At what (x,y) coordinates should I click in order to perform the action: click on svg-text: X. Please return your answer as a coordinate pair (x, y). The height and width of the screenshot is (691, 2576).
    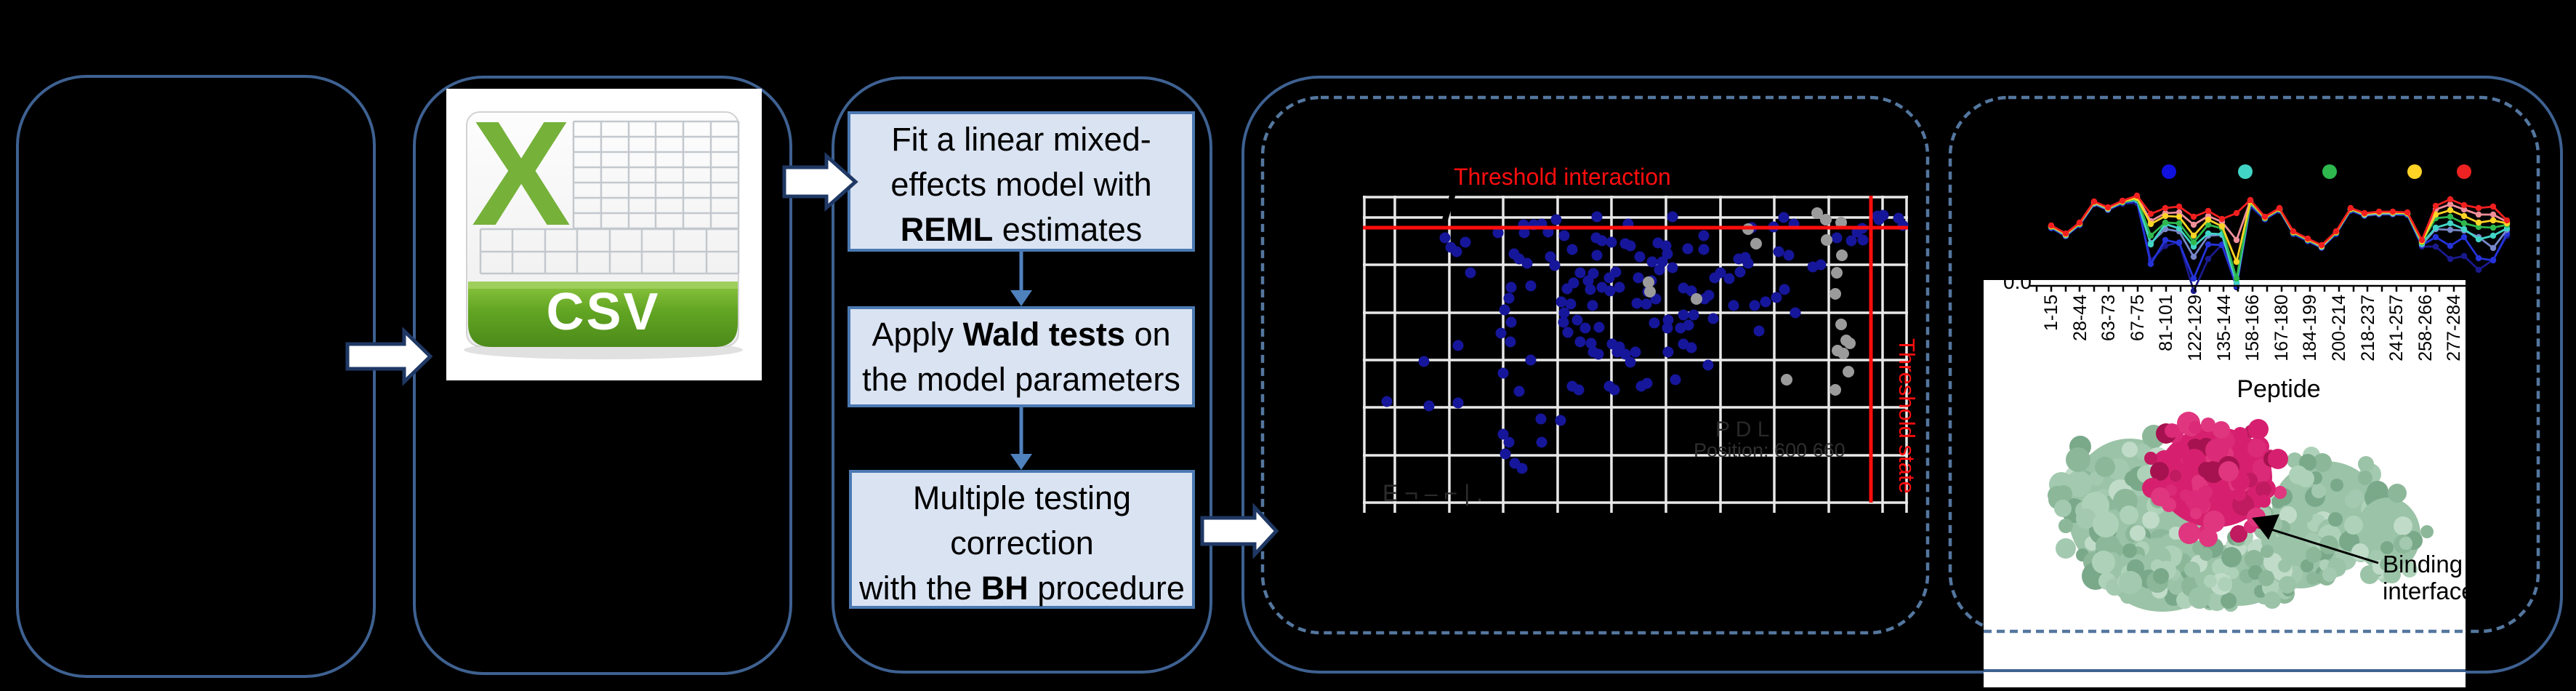
    Looking at the image, I should click on (521, 173).